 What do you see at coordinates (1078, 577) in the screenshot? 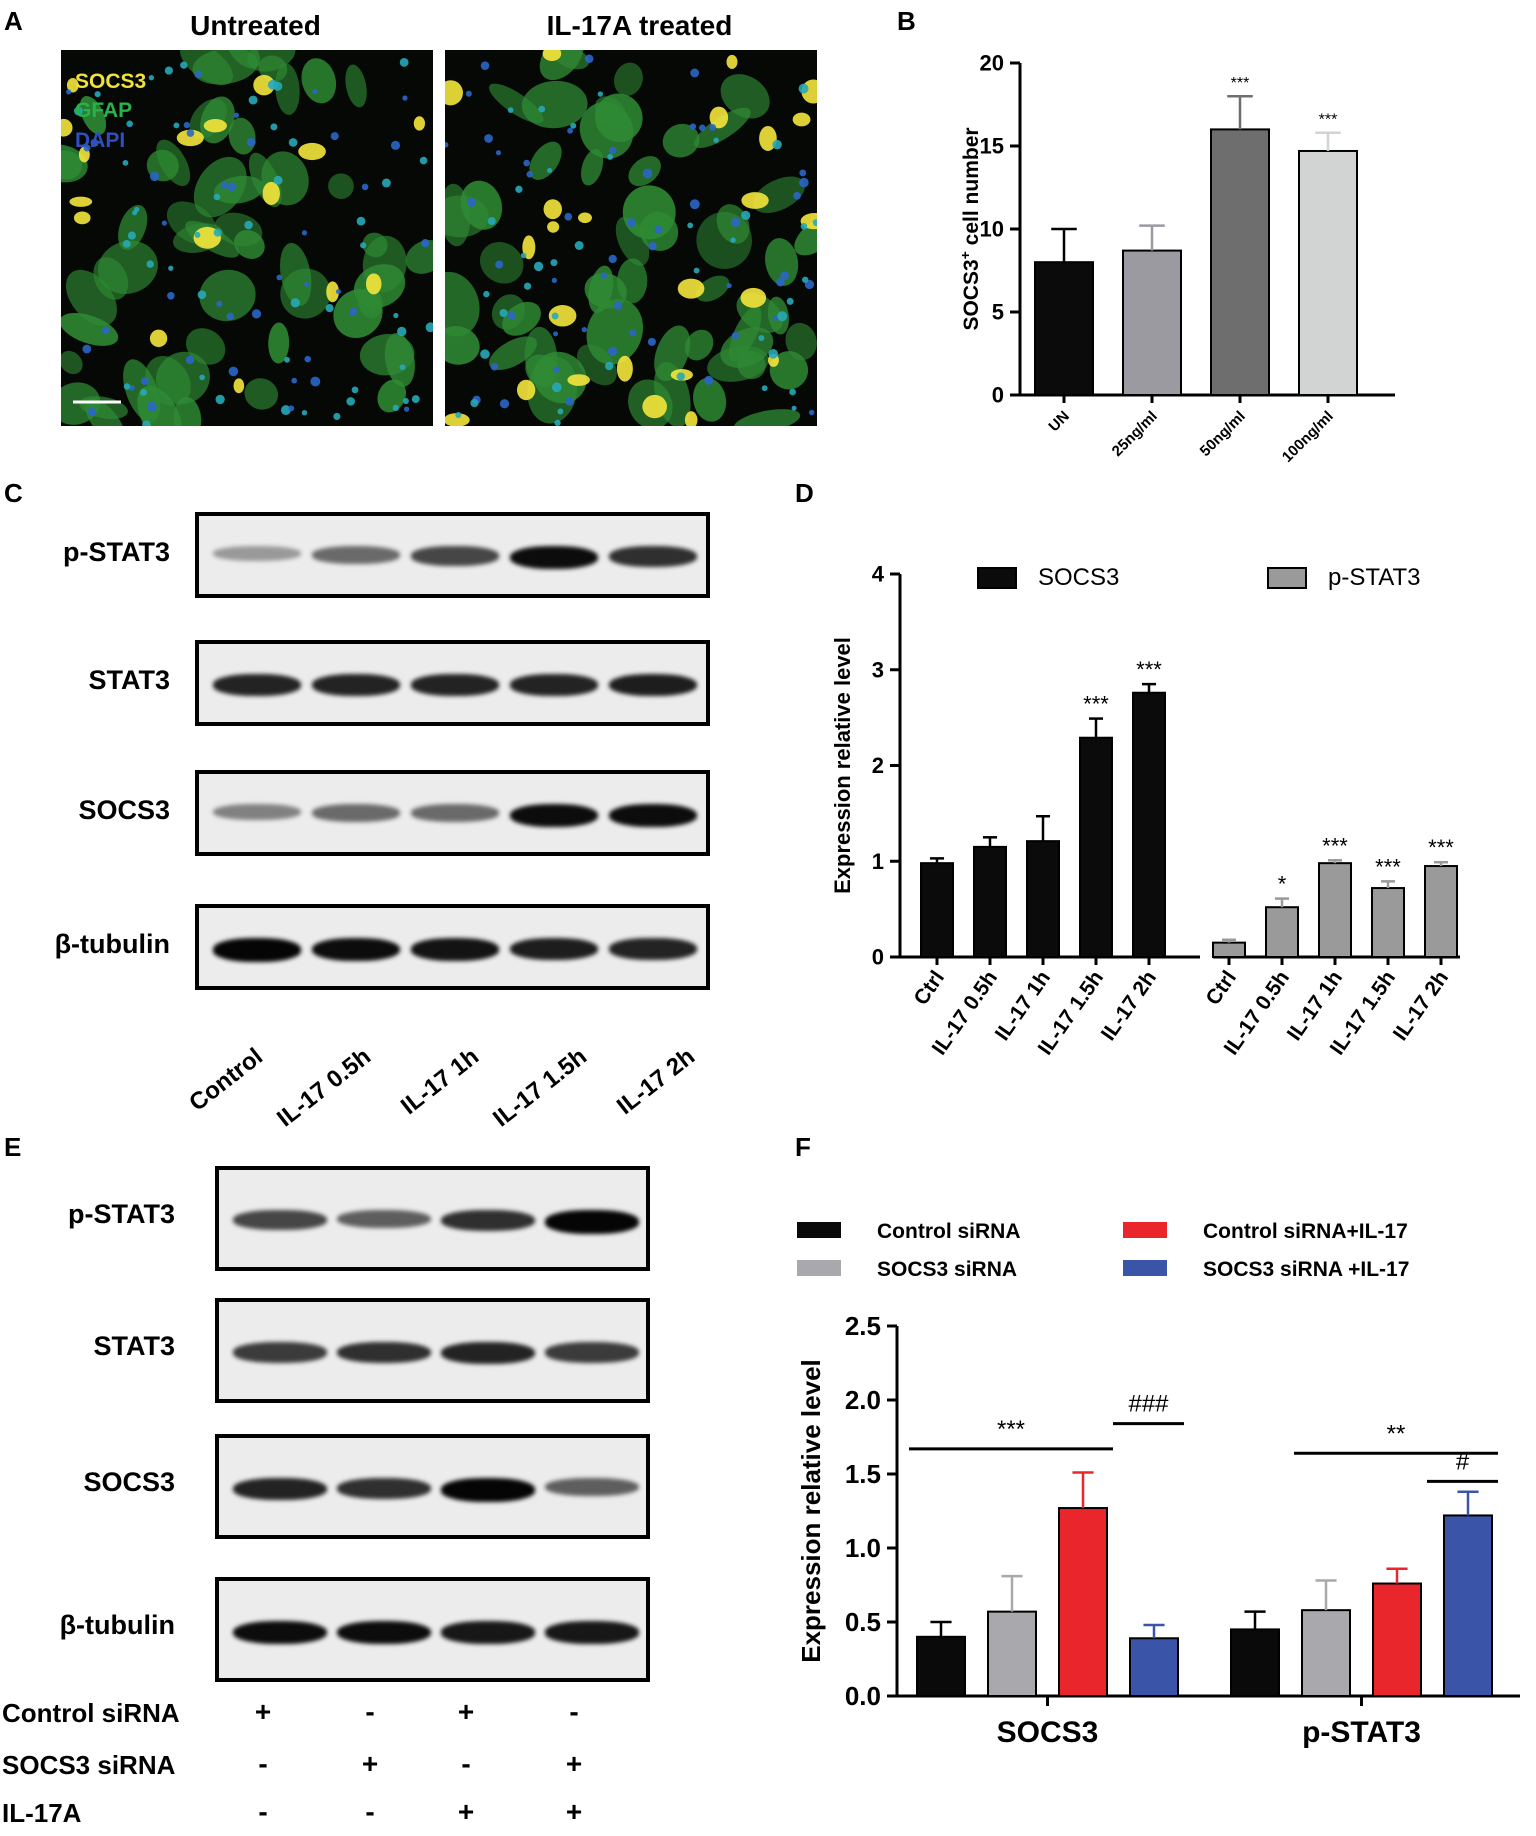
I see `legend-label-socs3: SOCS3` at bounding box center [1078, 577].